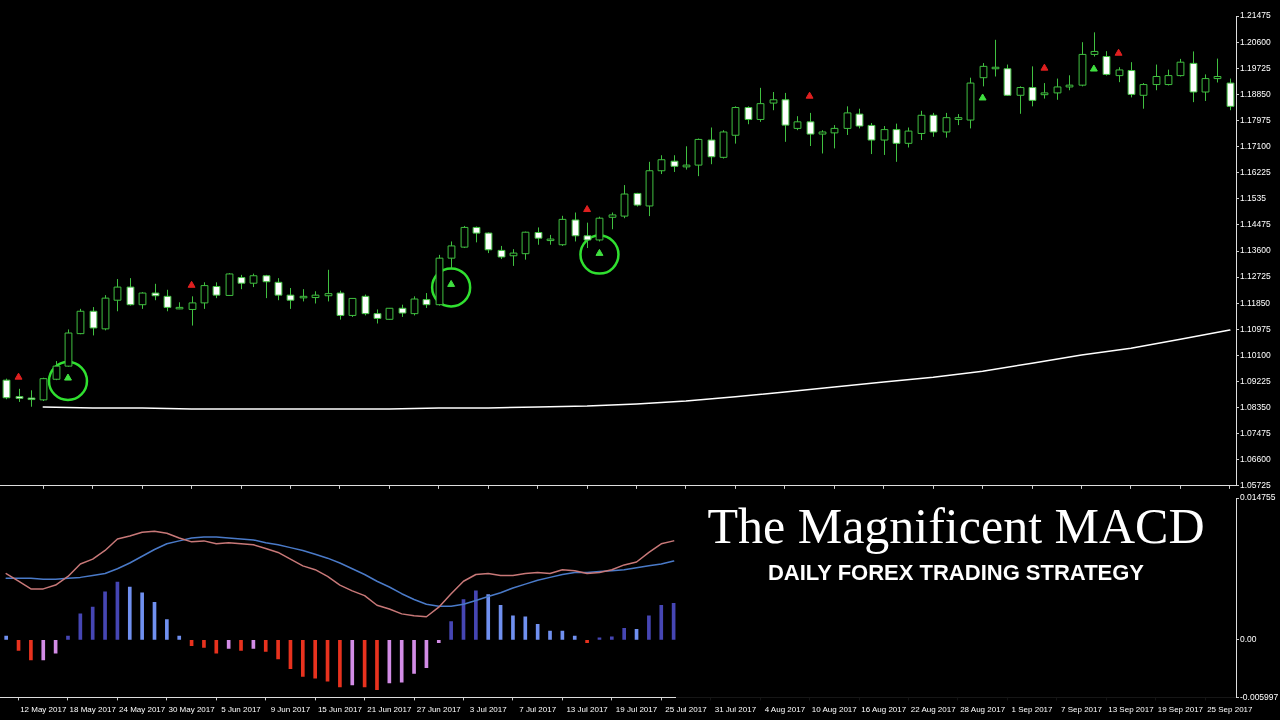  I want to click on x-tick-label: 27 Jun 2017, so click(439, 710).